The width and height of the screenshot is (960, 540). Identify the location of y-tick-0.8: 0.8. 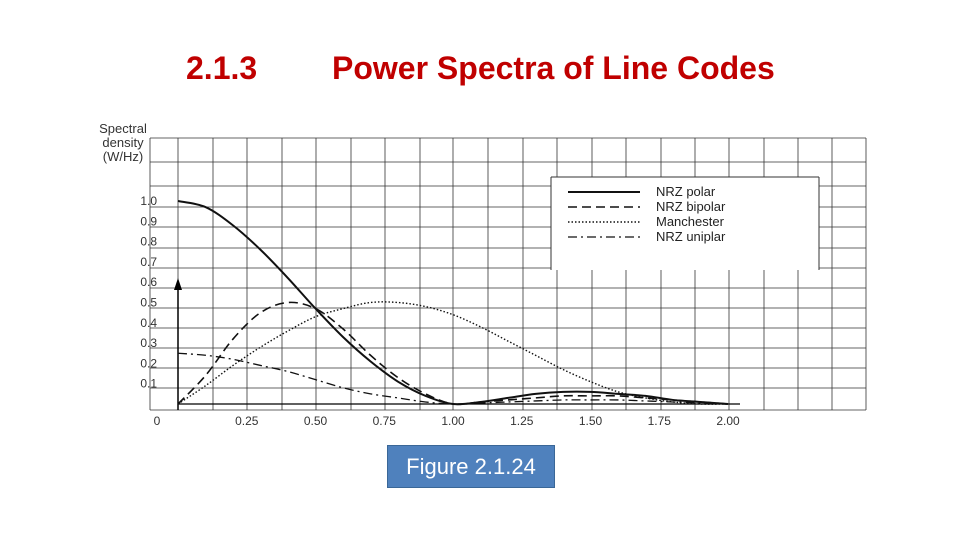
(148, 242).